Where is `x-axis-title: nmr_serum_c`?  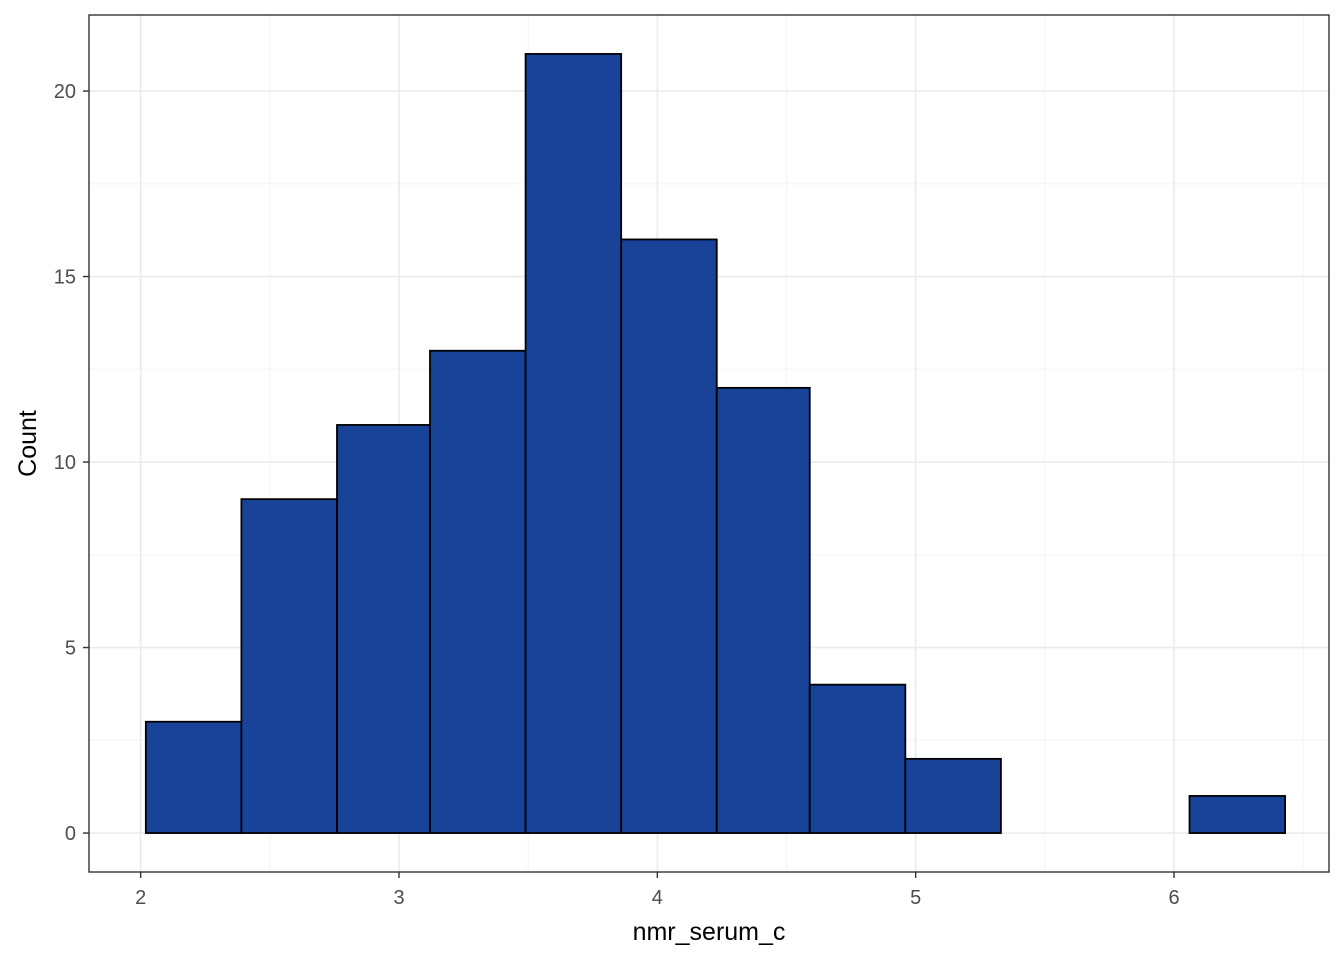 x-axis-title: nmr_serum_c is located at coordinates (709, 932).